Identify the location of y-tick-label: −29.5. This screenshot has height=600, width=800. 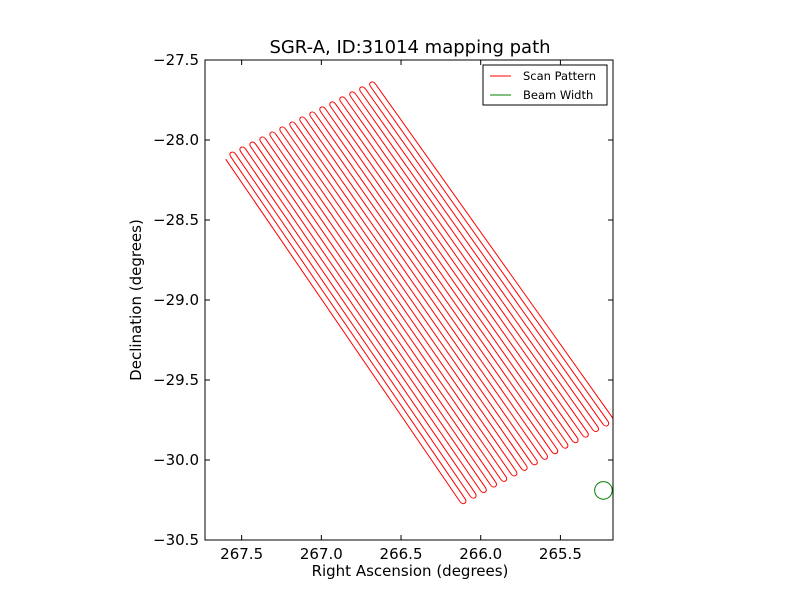
(176, 380).